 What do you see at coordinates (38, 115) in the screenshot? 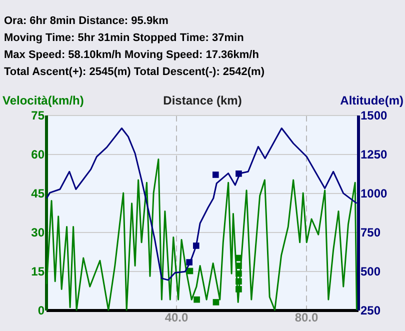
I see `y-tick-label: 75` at bounding box center [38, 115].